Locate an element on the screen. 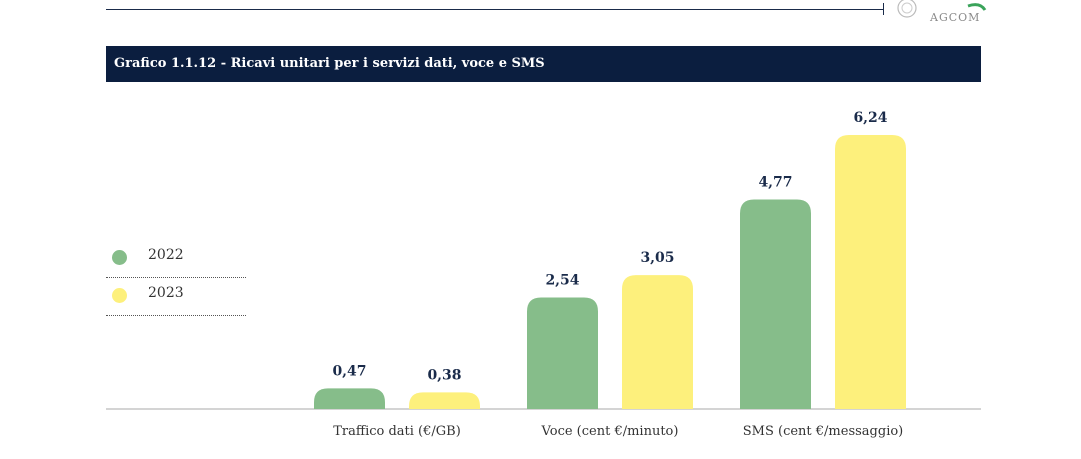  legend-item-2022: 2022 is located at coordinates (176, 259).